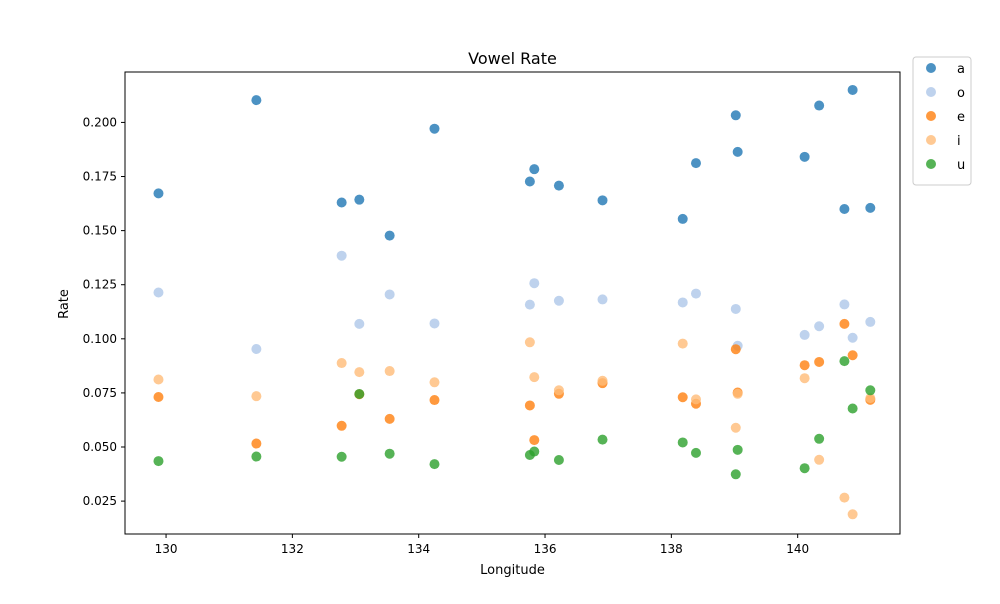 This screenshot has height=604, width=1000. I want to click on legend-label-u: u, so click(961, 165).